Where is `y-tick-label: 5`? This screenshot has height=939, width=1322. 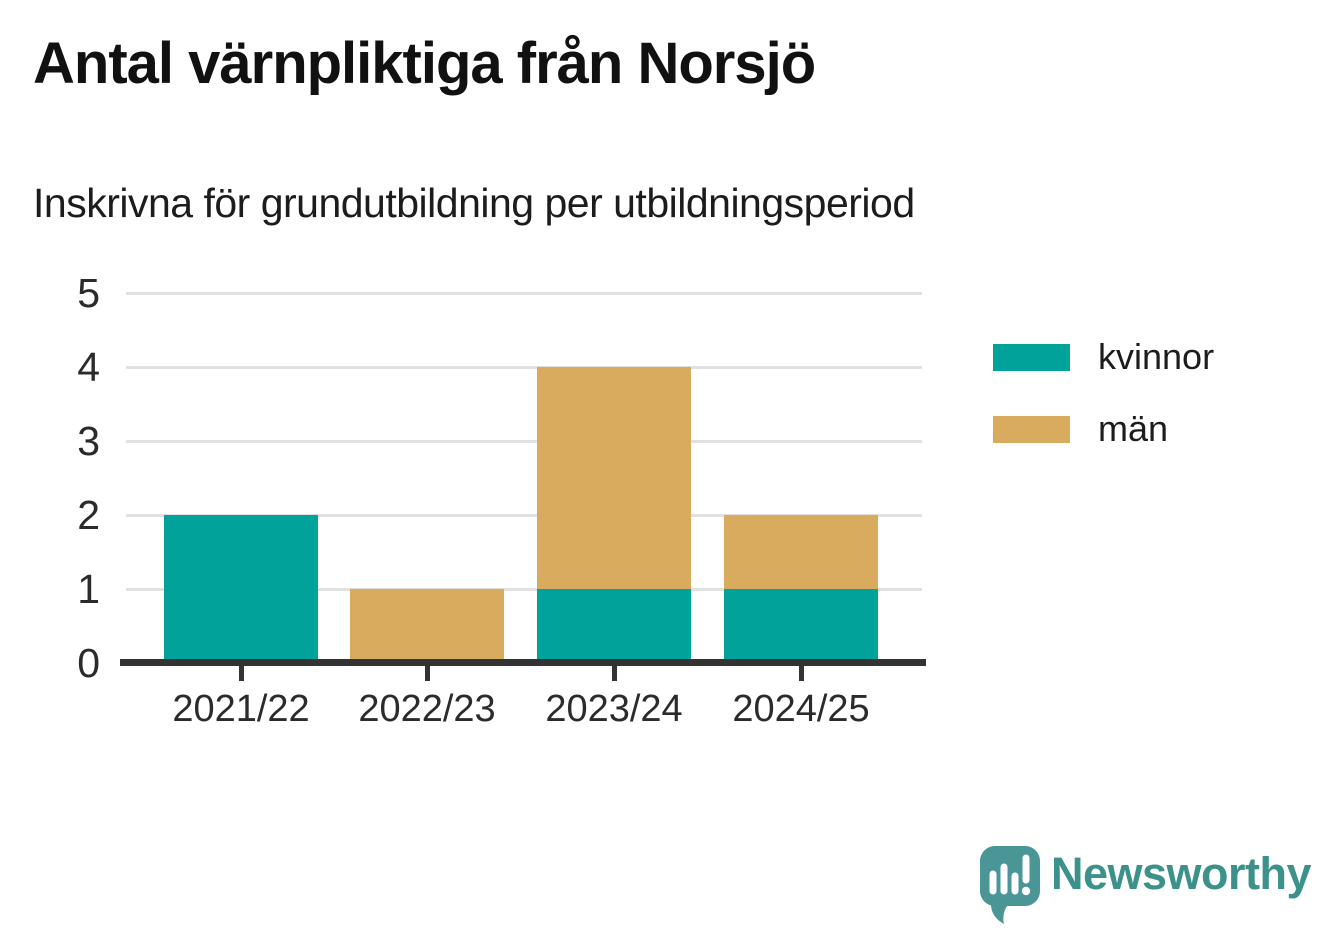
y-tick-label: 5 is located at coordinates (88, 293).